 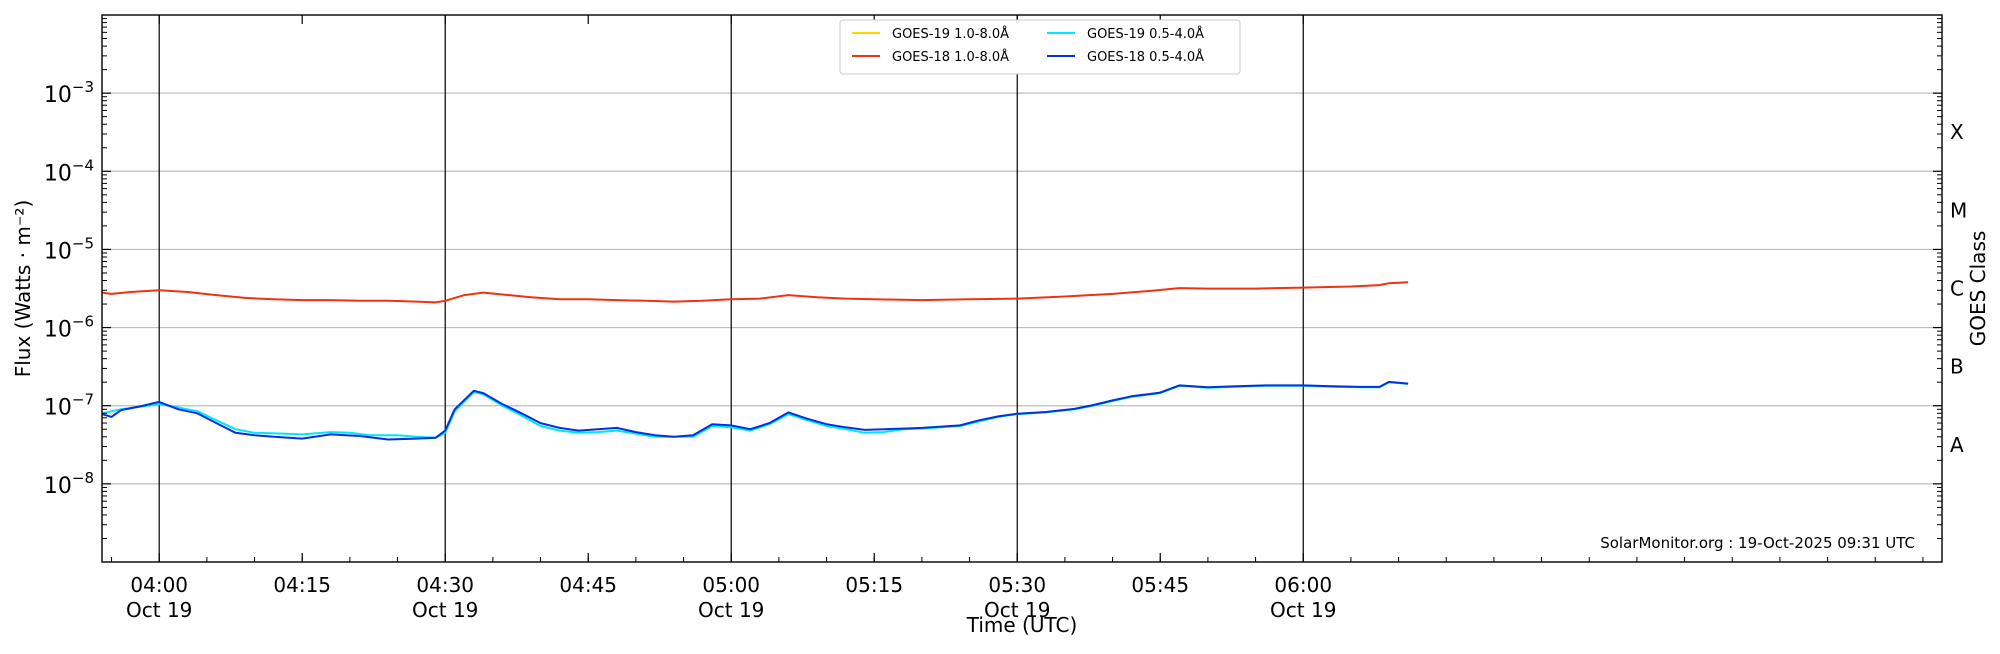 I want to click on y-tick-label: 10⁻⁵, so click(x=69, y=249).